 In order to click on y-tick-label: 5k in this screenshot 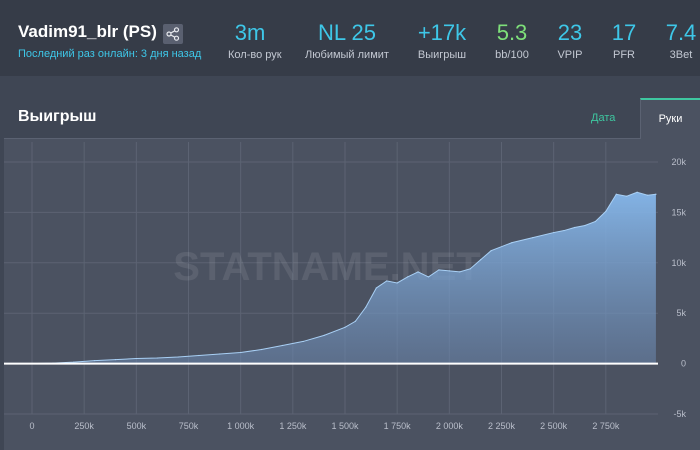, I will do `click(681, 313)`.